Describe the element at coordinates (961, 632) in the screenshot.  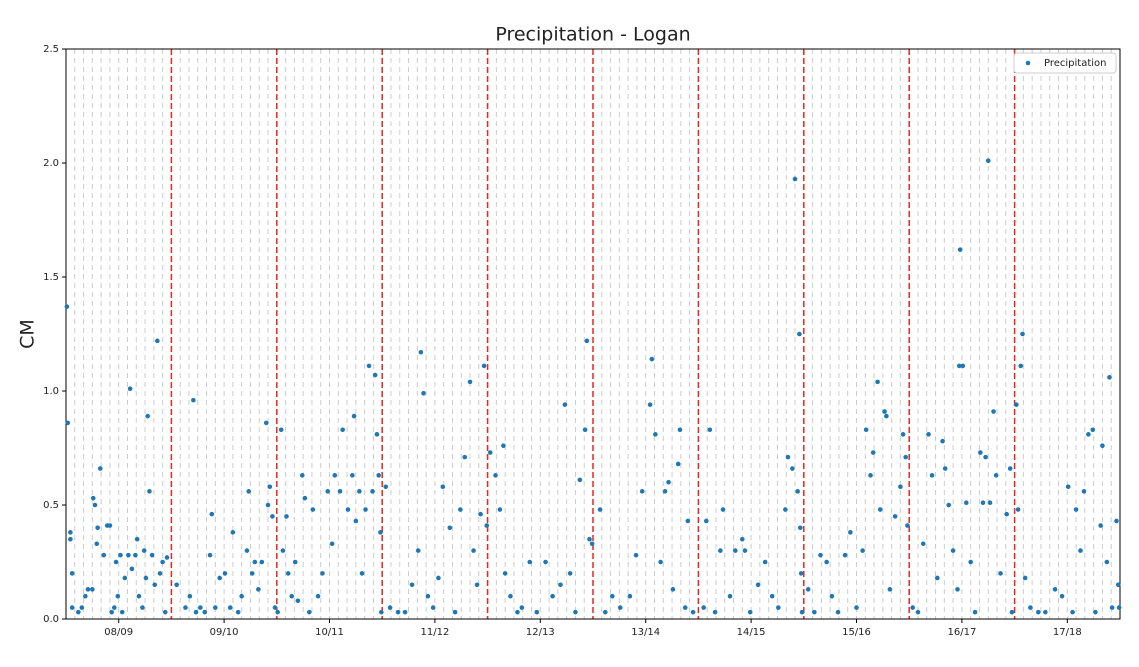
I see `x-tick-label: 16/17` at that location.